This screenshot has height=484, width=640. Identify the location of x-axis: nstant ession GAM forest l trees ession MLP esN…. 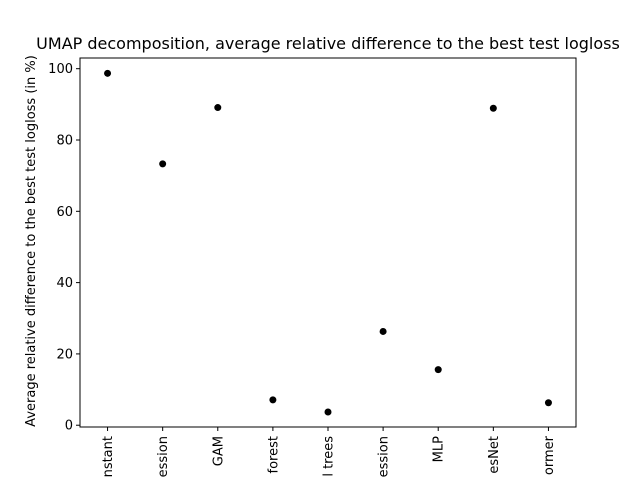
(329, 452).